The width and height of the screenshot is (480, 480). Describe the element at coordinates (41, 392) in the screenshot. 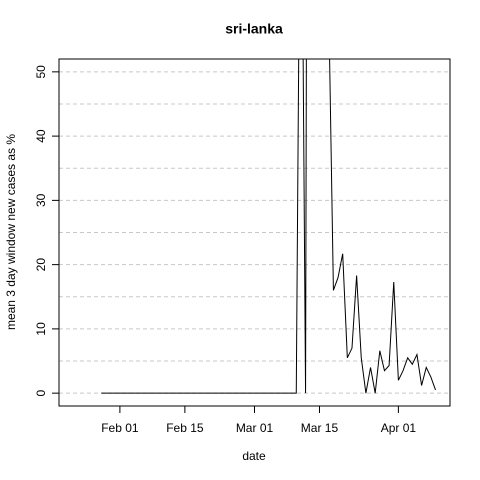

I see `y-tick-label: 0` at that location.